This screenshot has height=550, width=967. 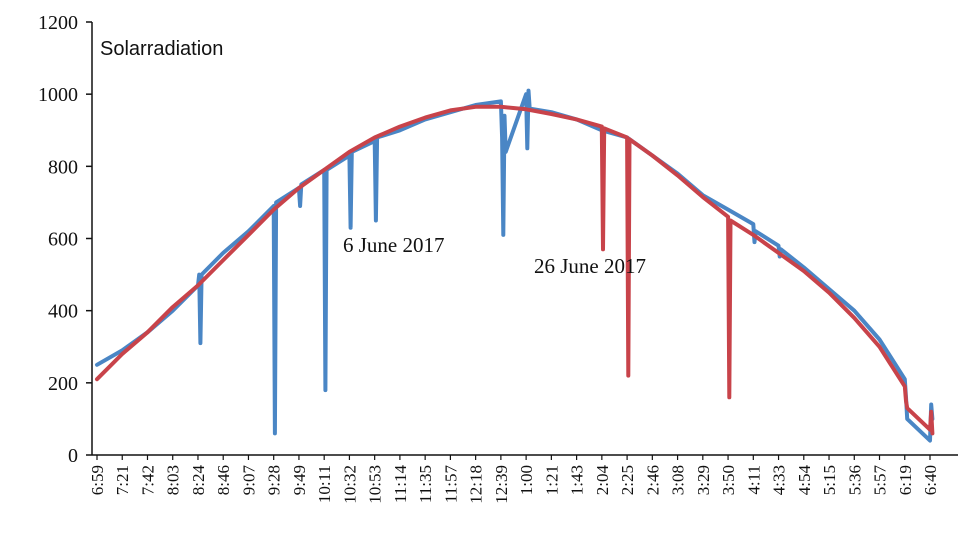 I want to click on x-tick-label: 6:19, so click(x=905, y=480).